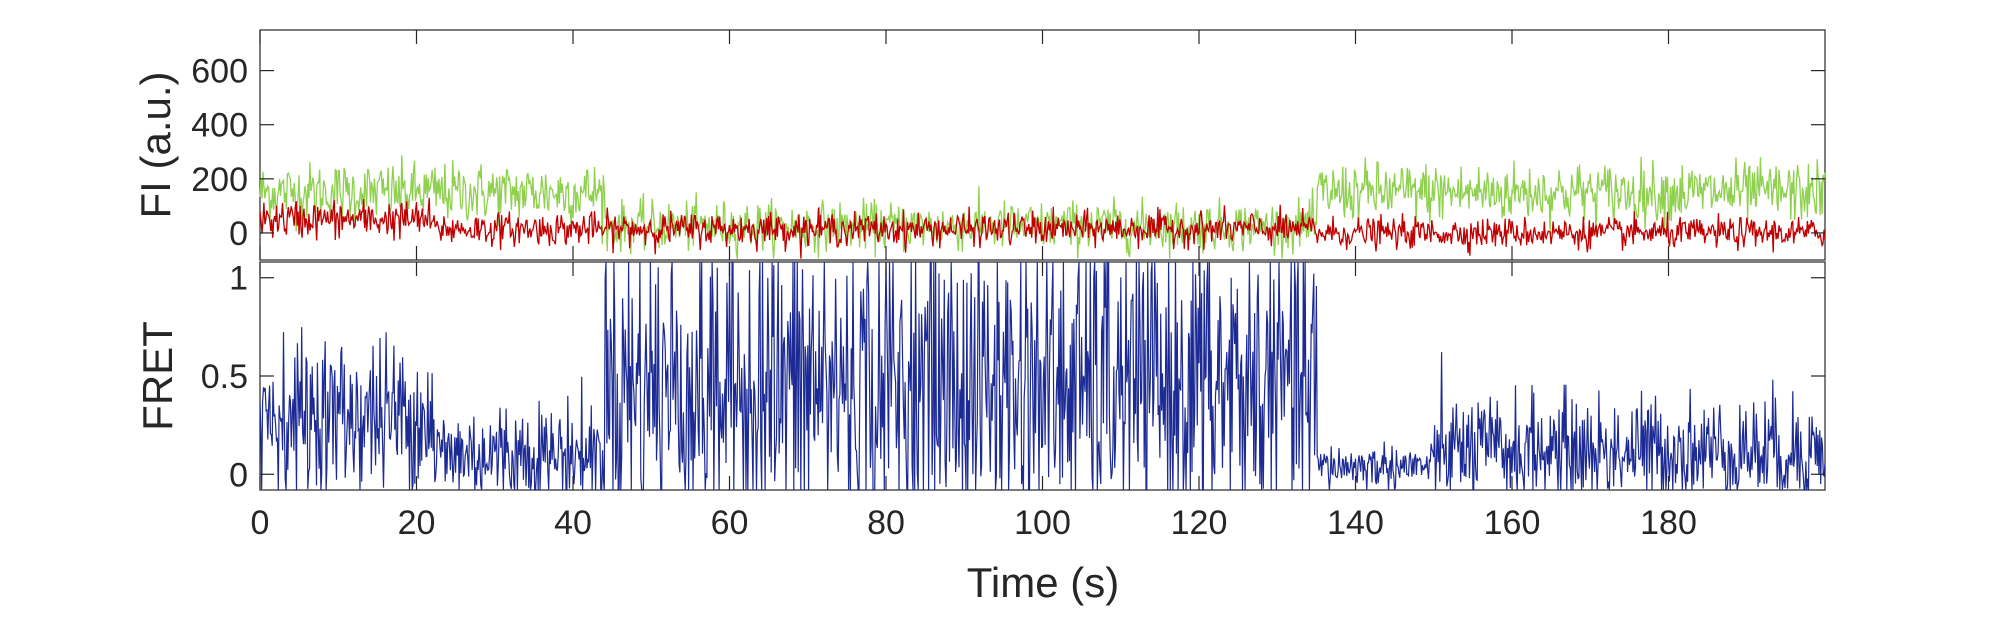  I want to click on fret-y-axis-label: FRET, so click(157, 376).